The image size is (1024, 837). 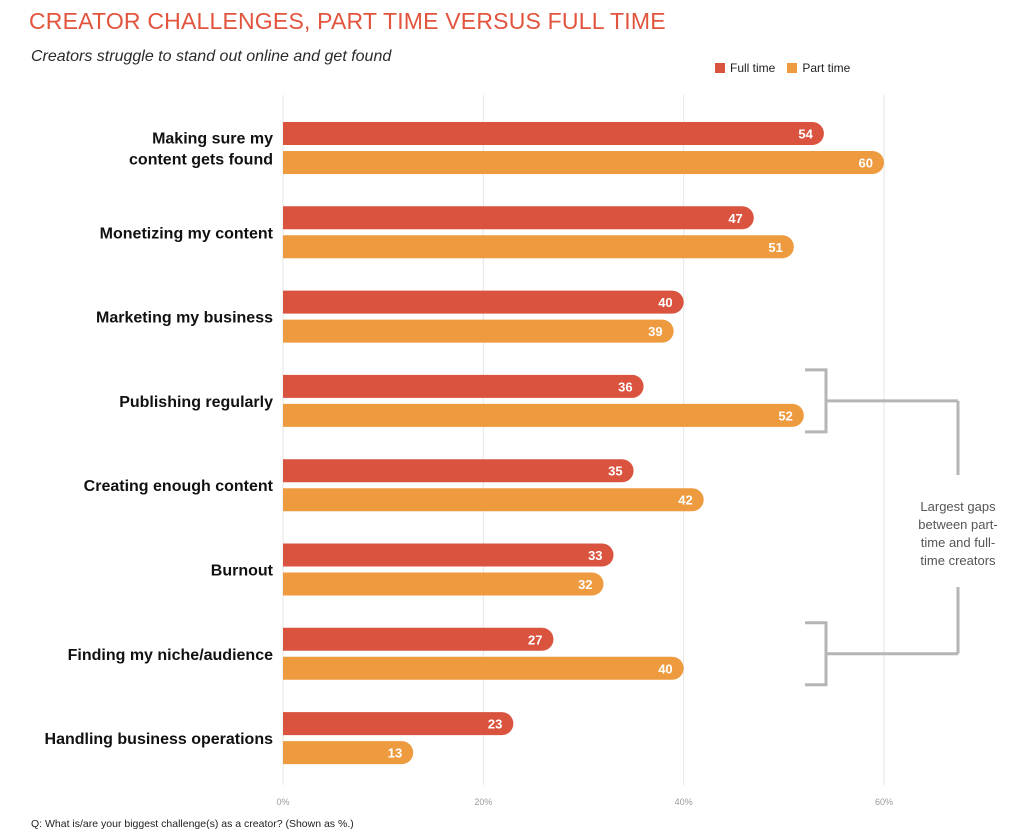 What do you see at coordinates (595, 555) in the screenshot?
I see `data-label: 33` at bounding box center [595, 555].